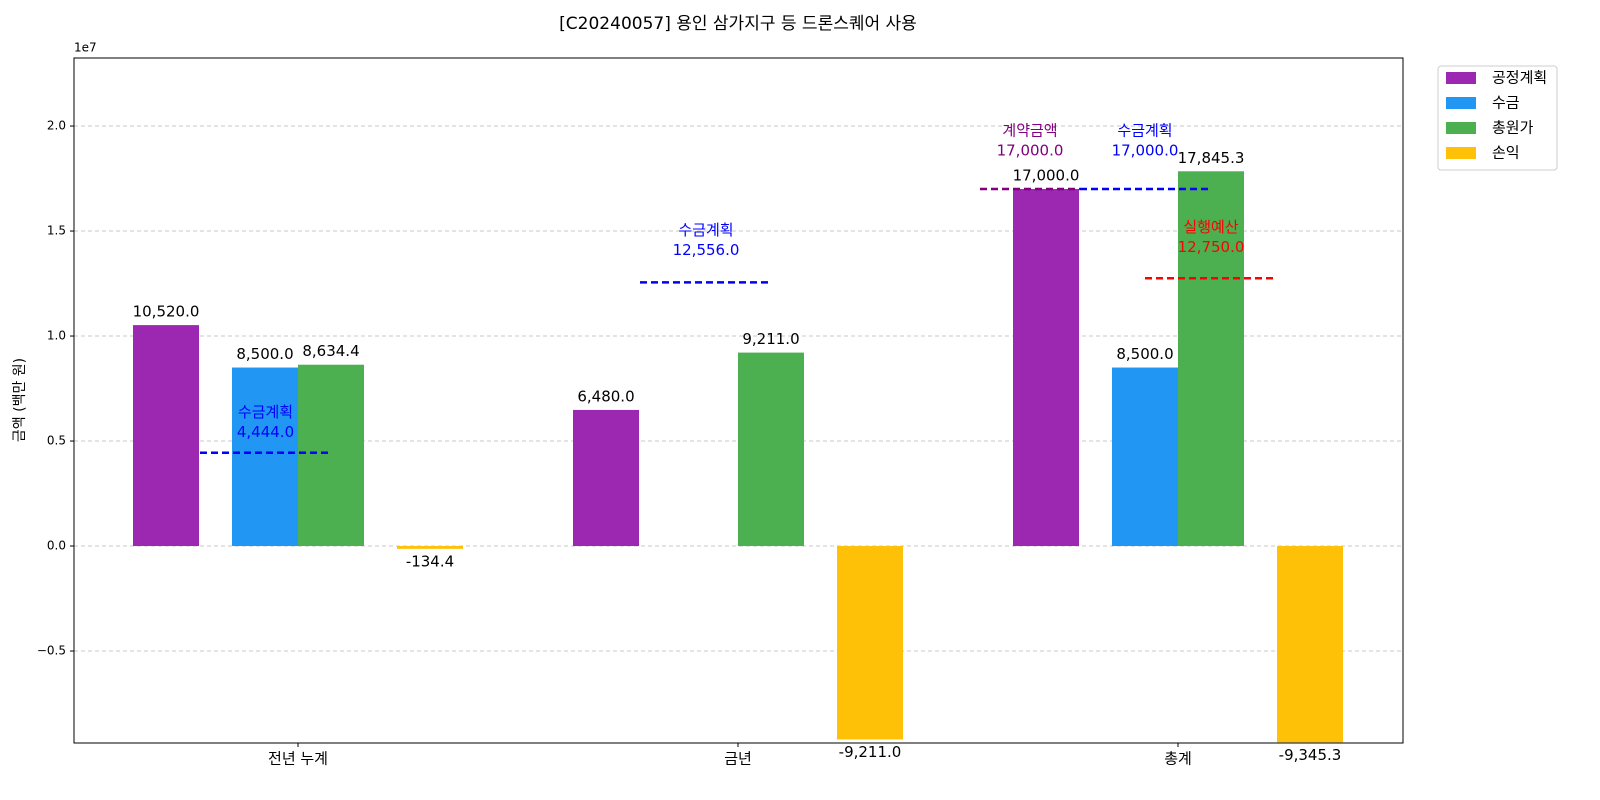 This screenshot has width=1600, height=800. What do you see at coordinates (605, 396) in the screenshot?
I see `value-label: 6,480.0` at bounding box center [605, 396].